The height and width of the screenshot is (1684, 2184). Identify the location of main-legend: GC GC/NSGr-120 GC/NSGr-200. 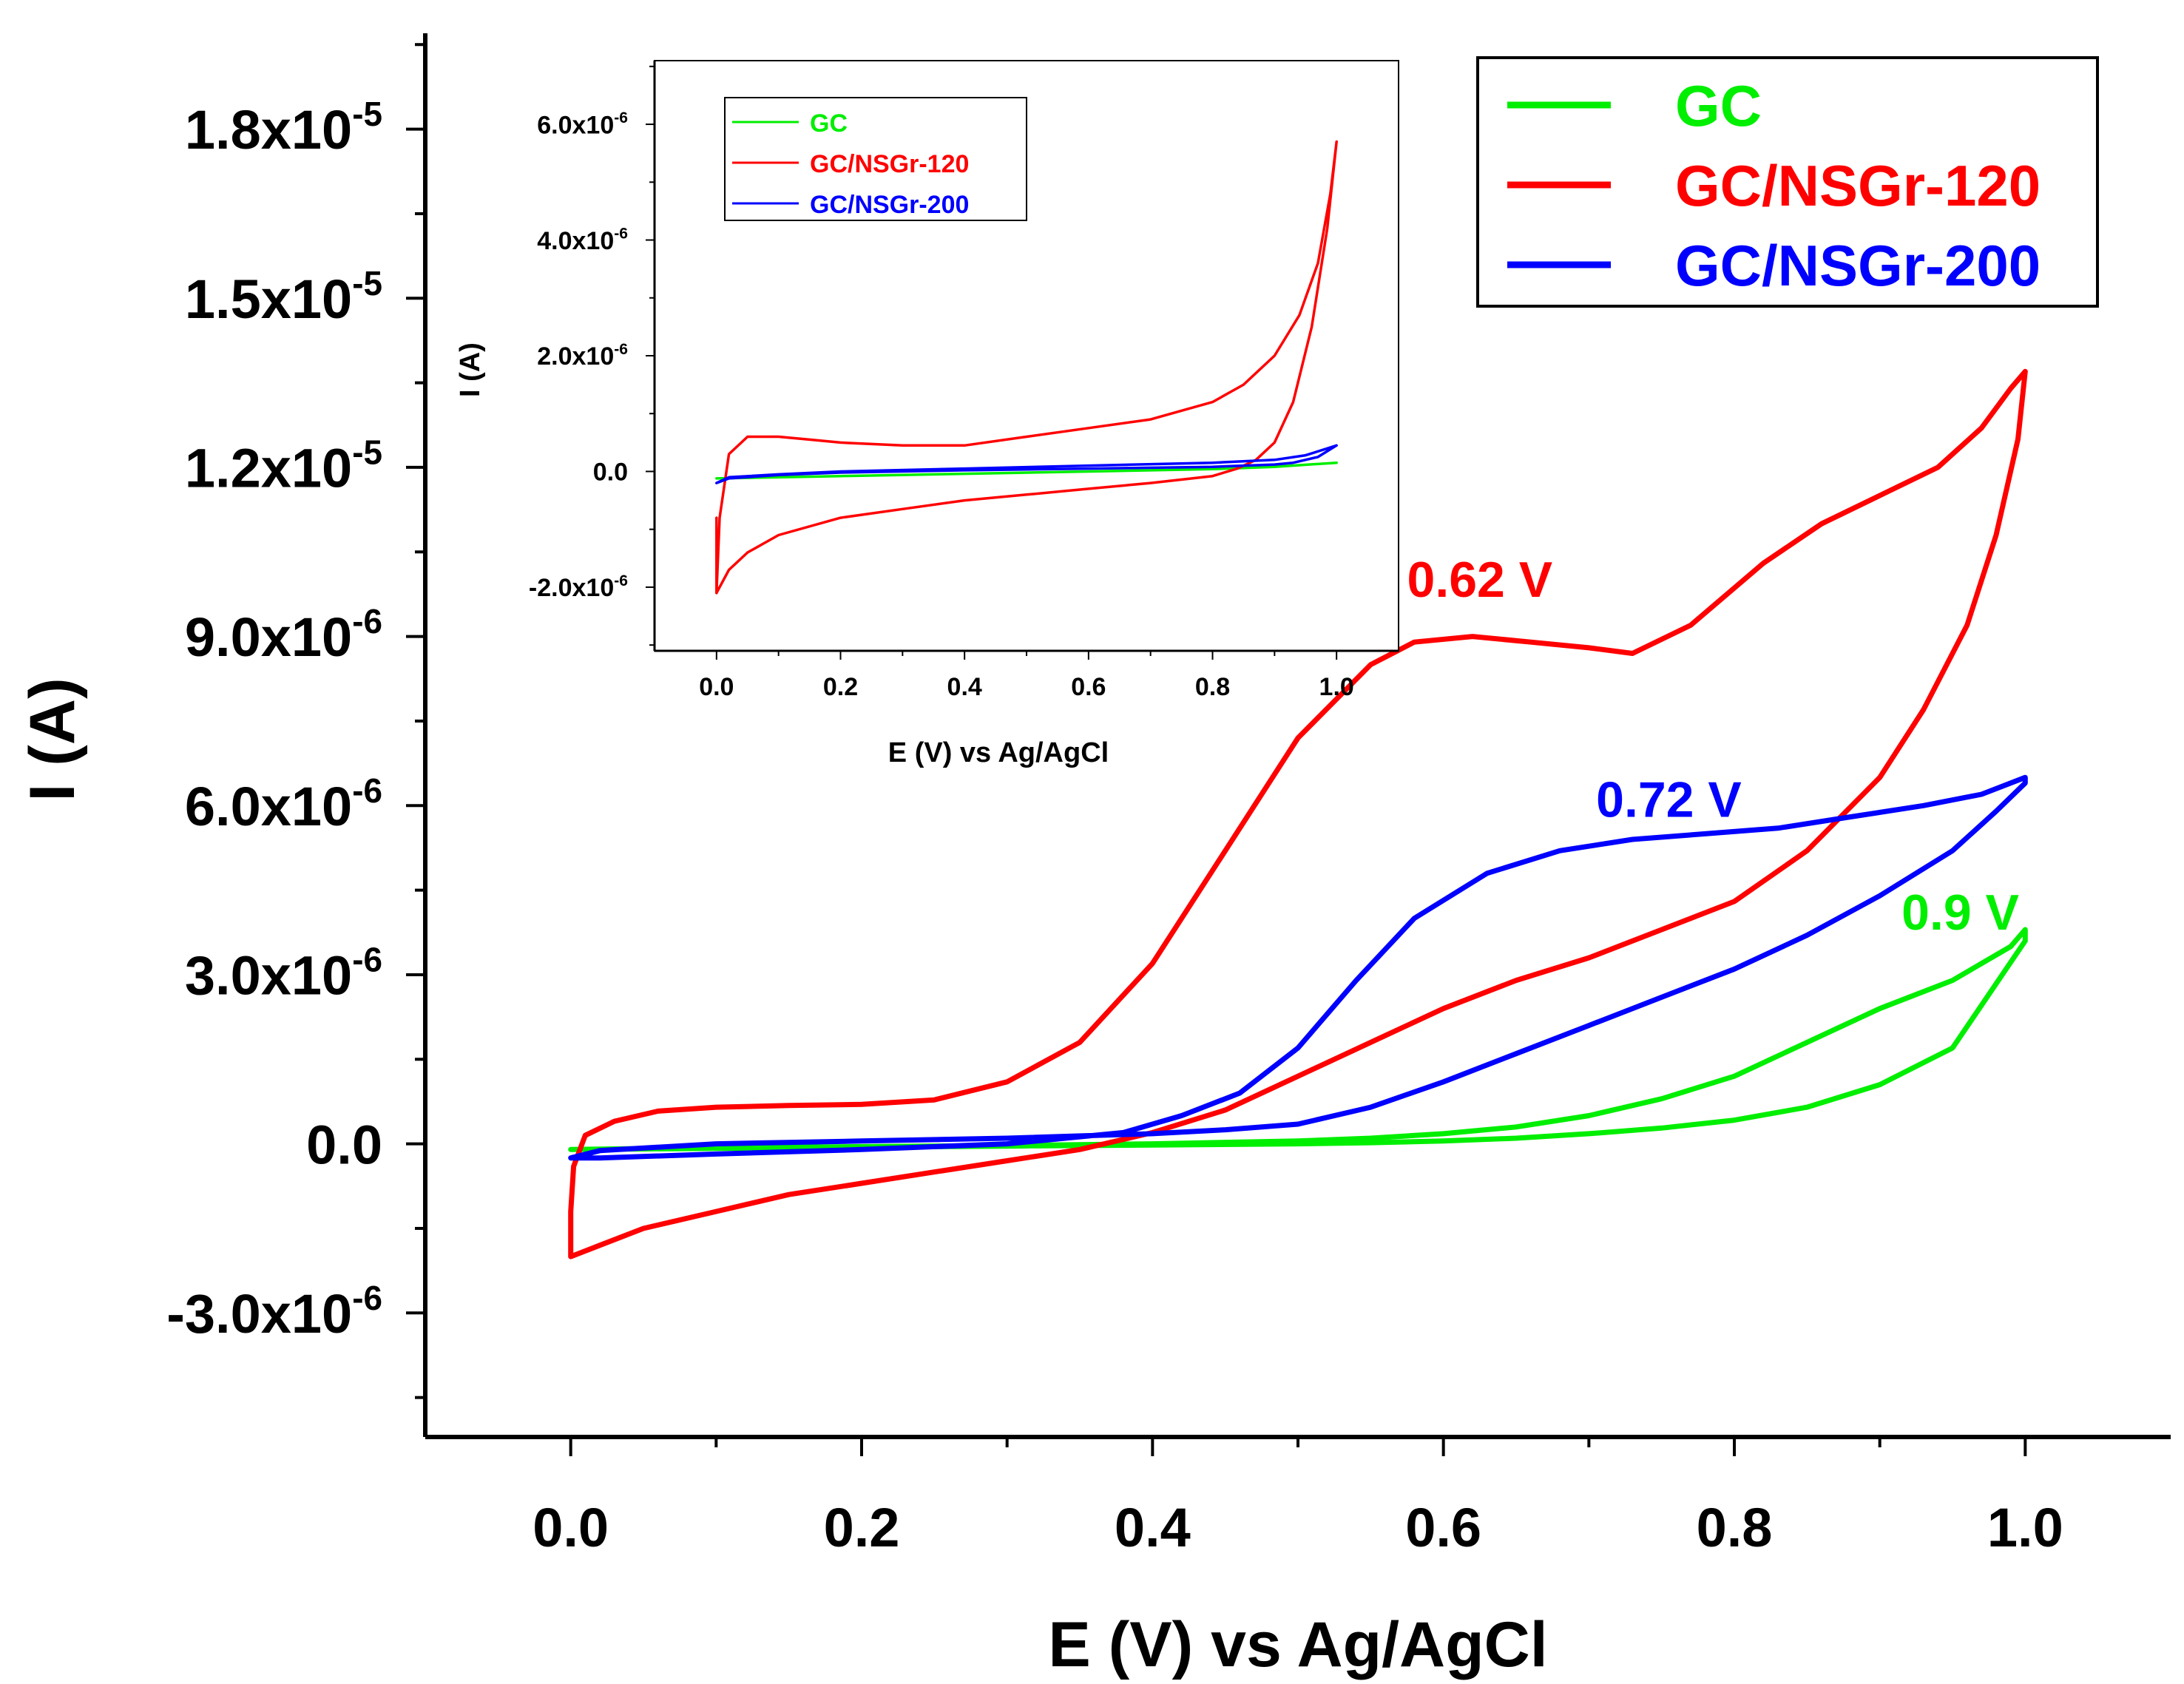
(1788, 182).